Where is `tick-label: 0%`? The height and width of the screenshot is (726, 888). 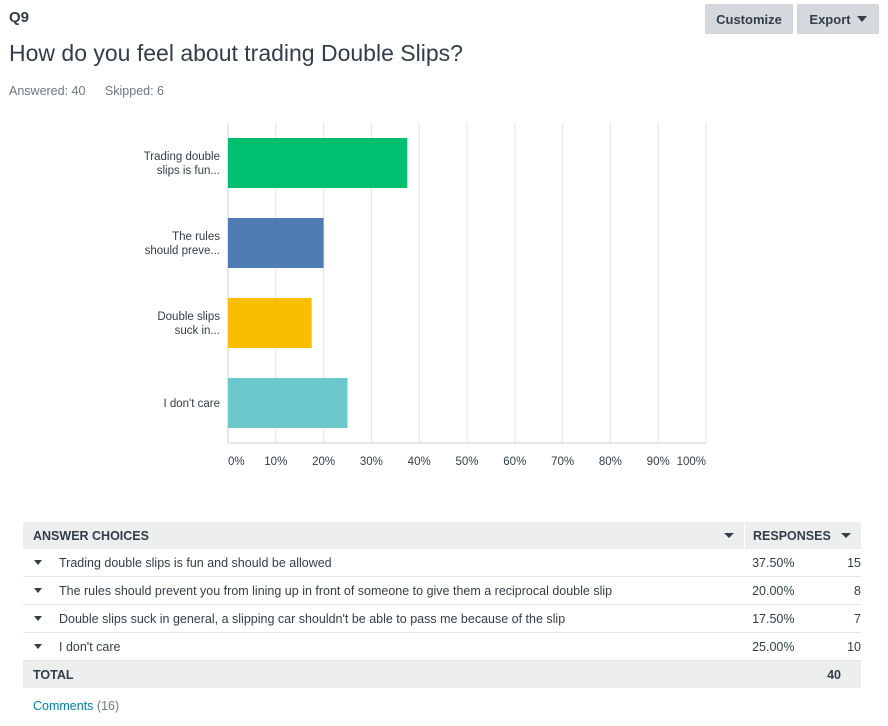 tick-label: 0% is located at coordinates (236, 462).